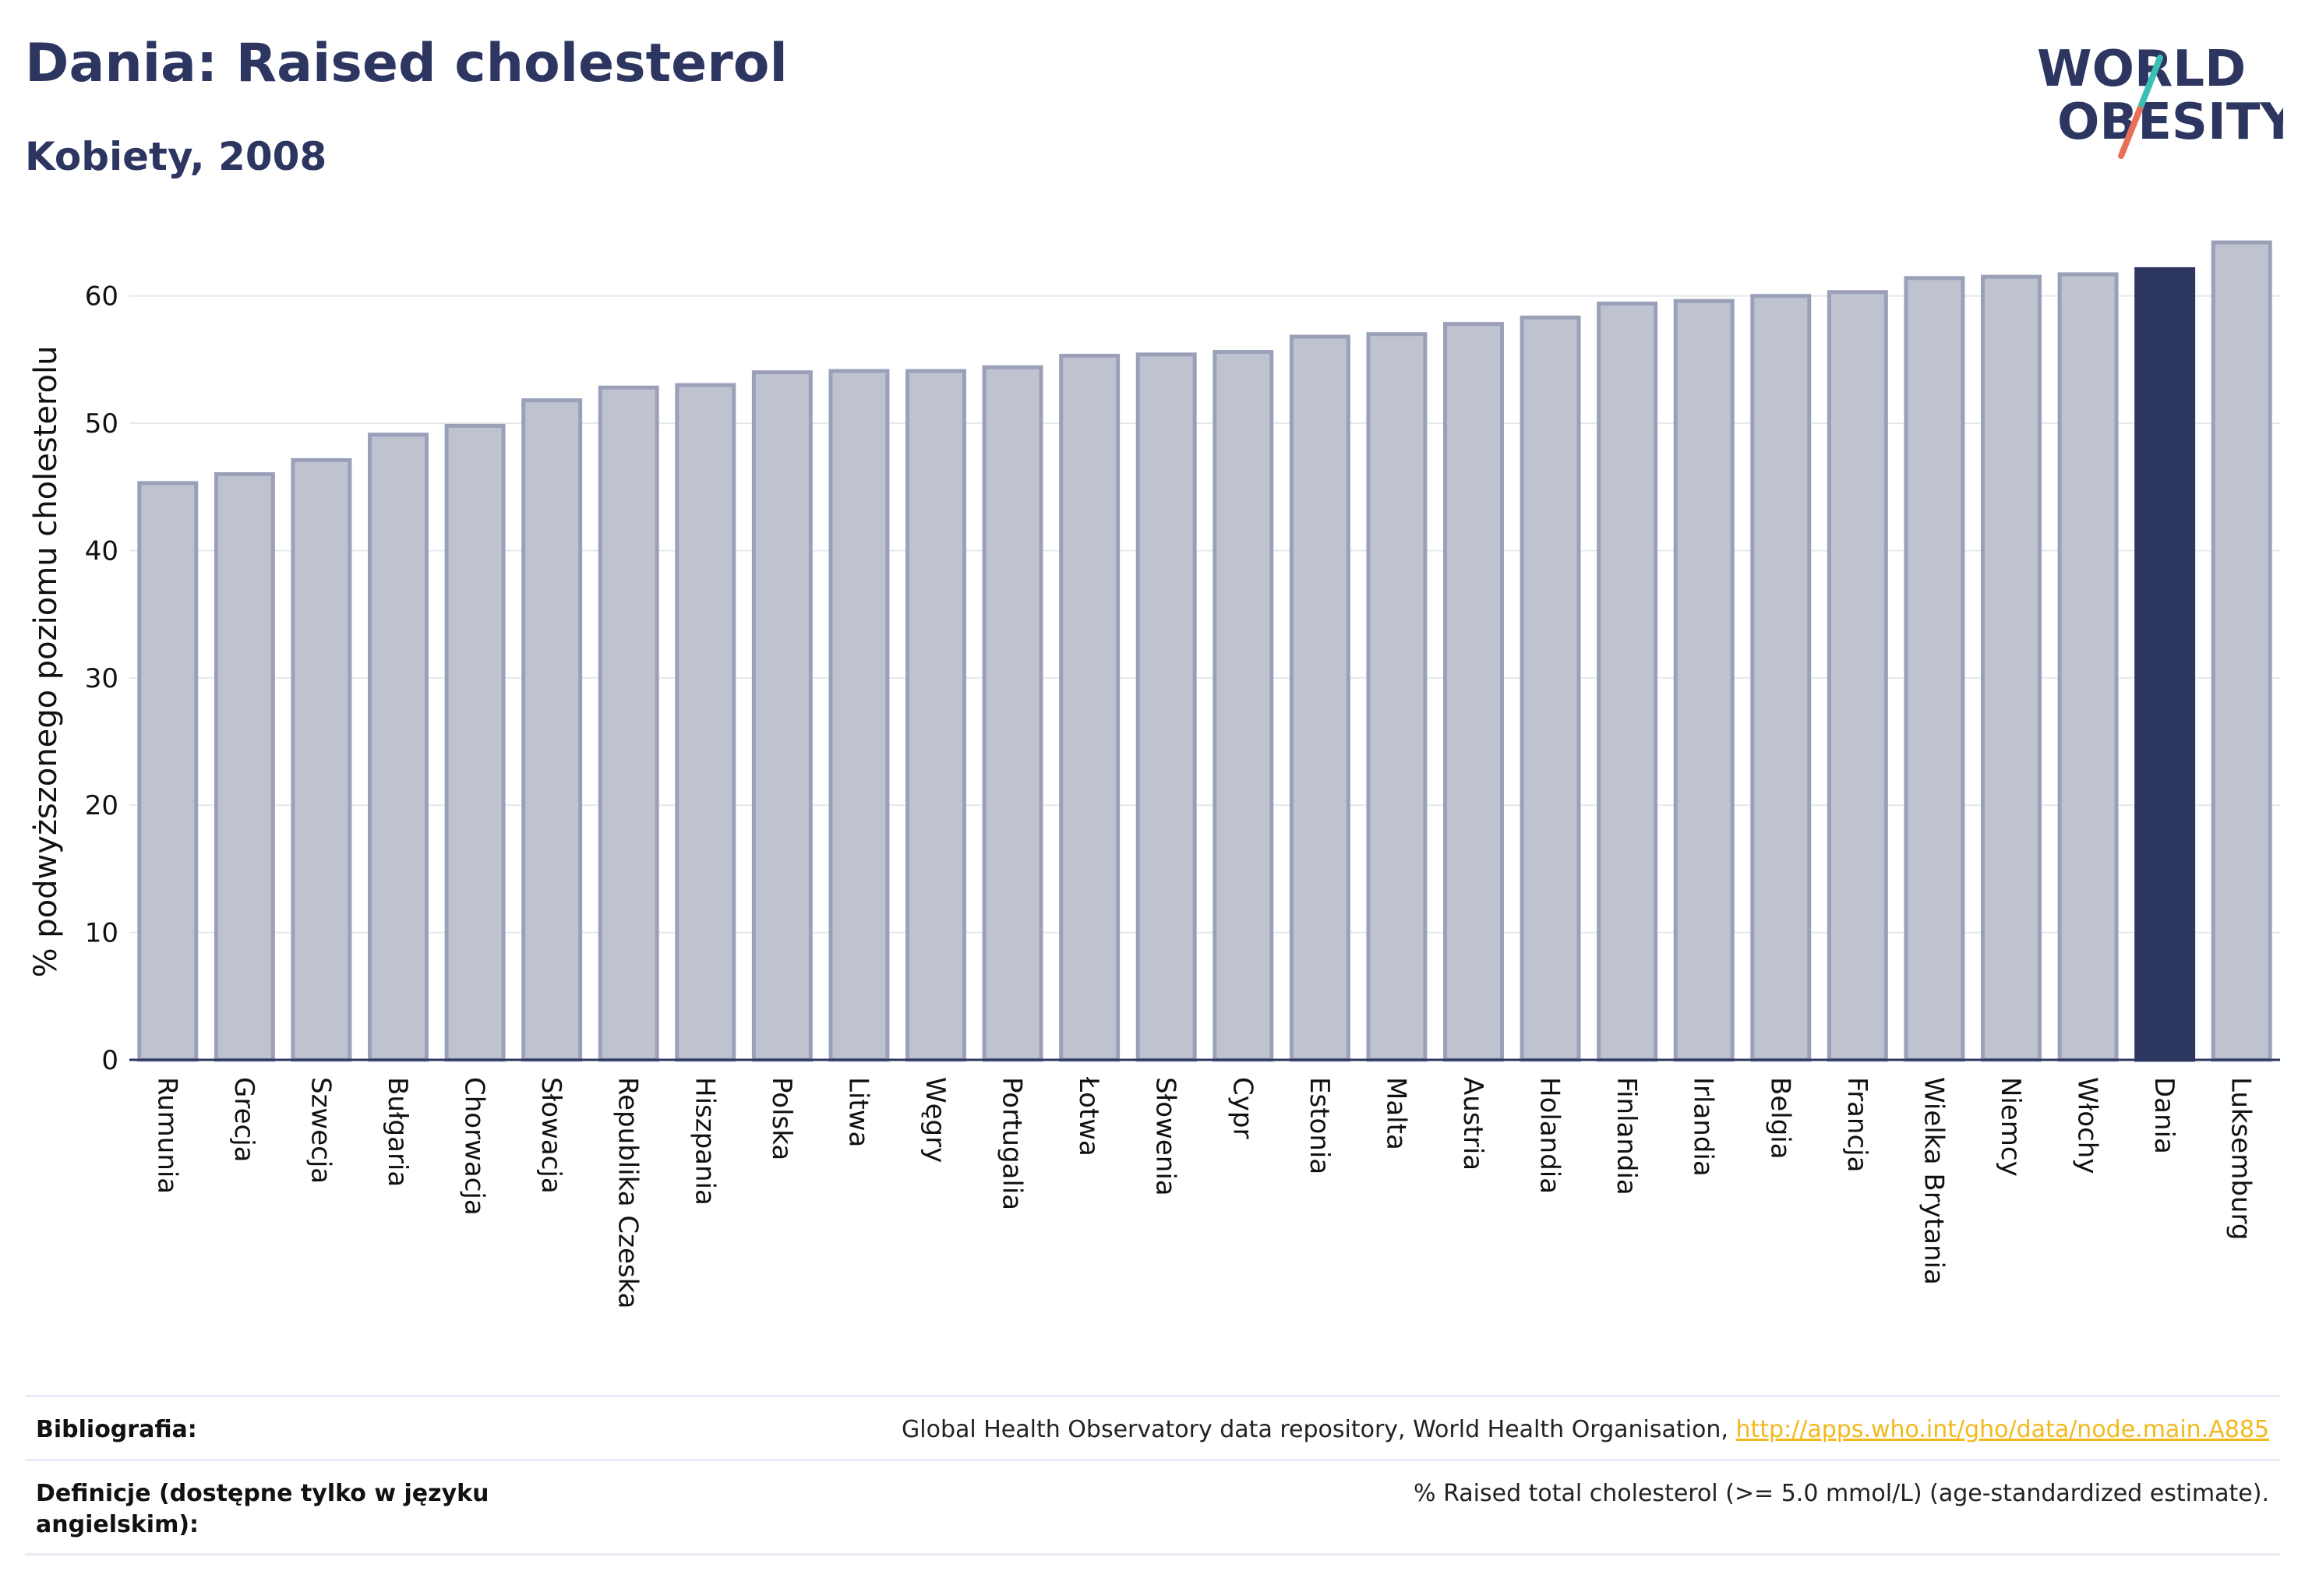 The image size is (2305, 1596). I want to click on bibliography-label: Bibliografia:, so click(117, 1429).